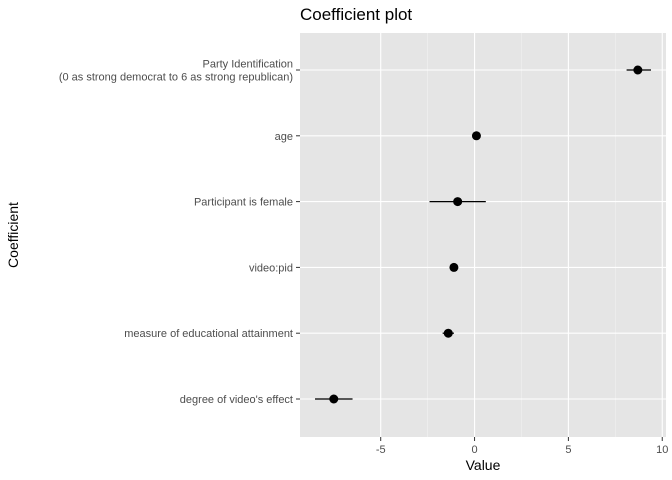  I want to click on x-axis-tick-labels: -5 0 5 10, so click(522, 450).